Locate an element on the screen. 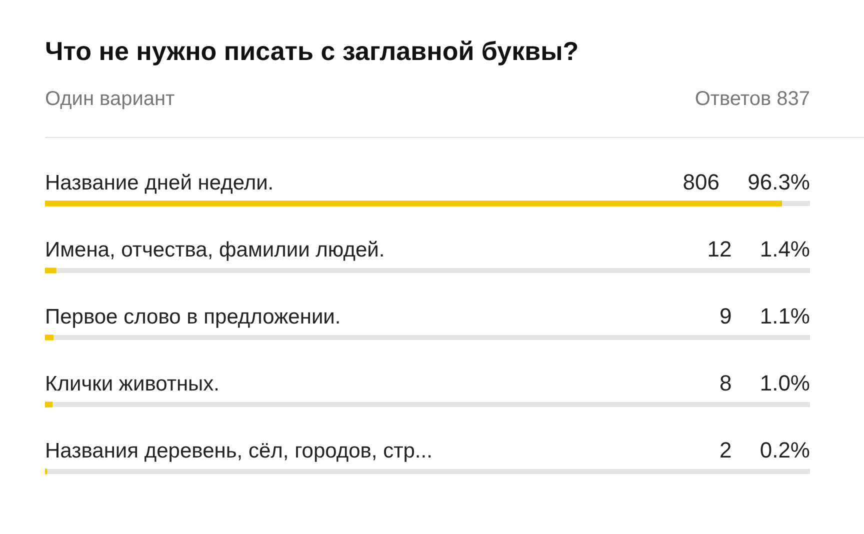 Image resolution: width=864 pixels, height=534 pixels. y-tick-label: Первое слово в предложении. is located at coordinates (193, 317).